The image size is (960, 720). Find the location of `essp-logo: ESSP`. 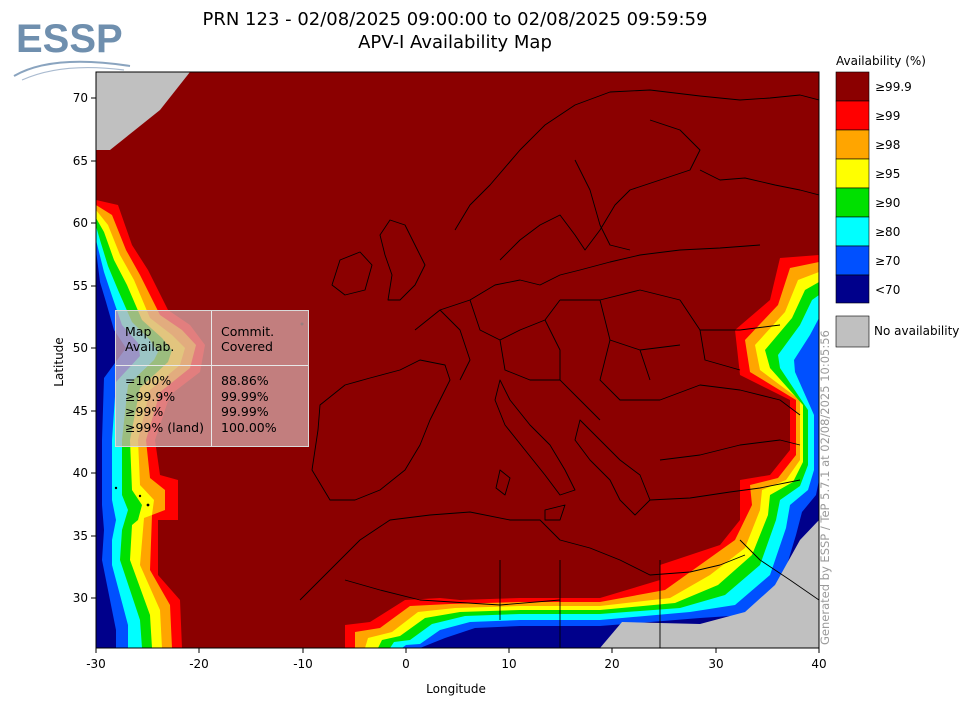

essp-logo: ESSP is located at coordinates (72, 49).